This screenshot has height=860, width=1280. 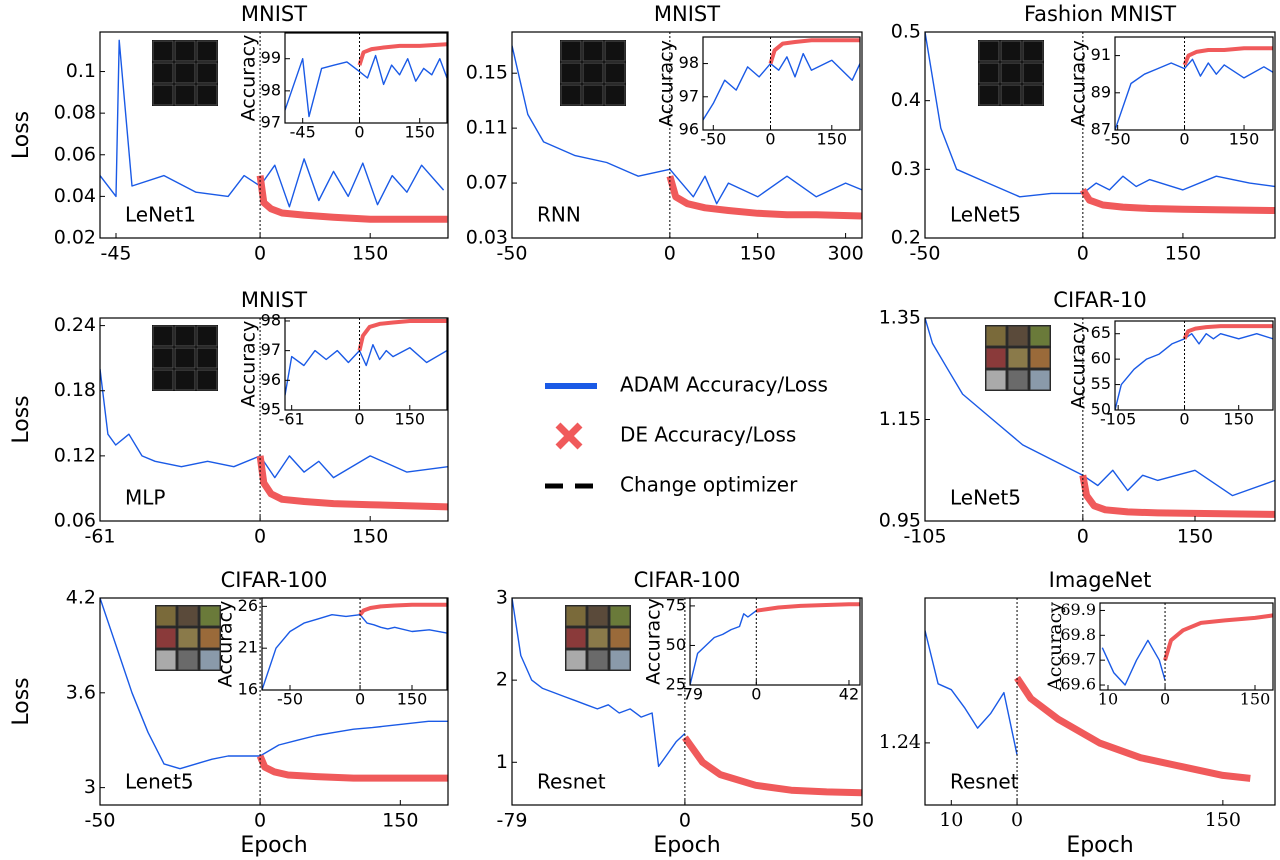 I want to click on x-tick-label: -45, so click(x=115, y=254).